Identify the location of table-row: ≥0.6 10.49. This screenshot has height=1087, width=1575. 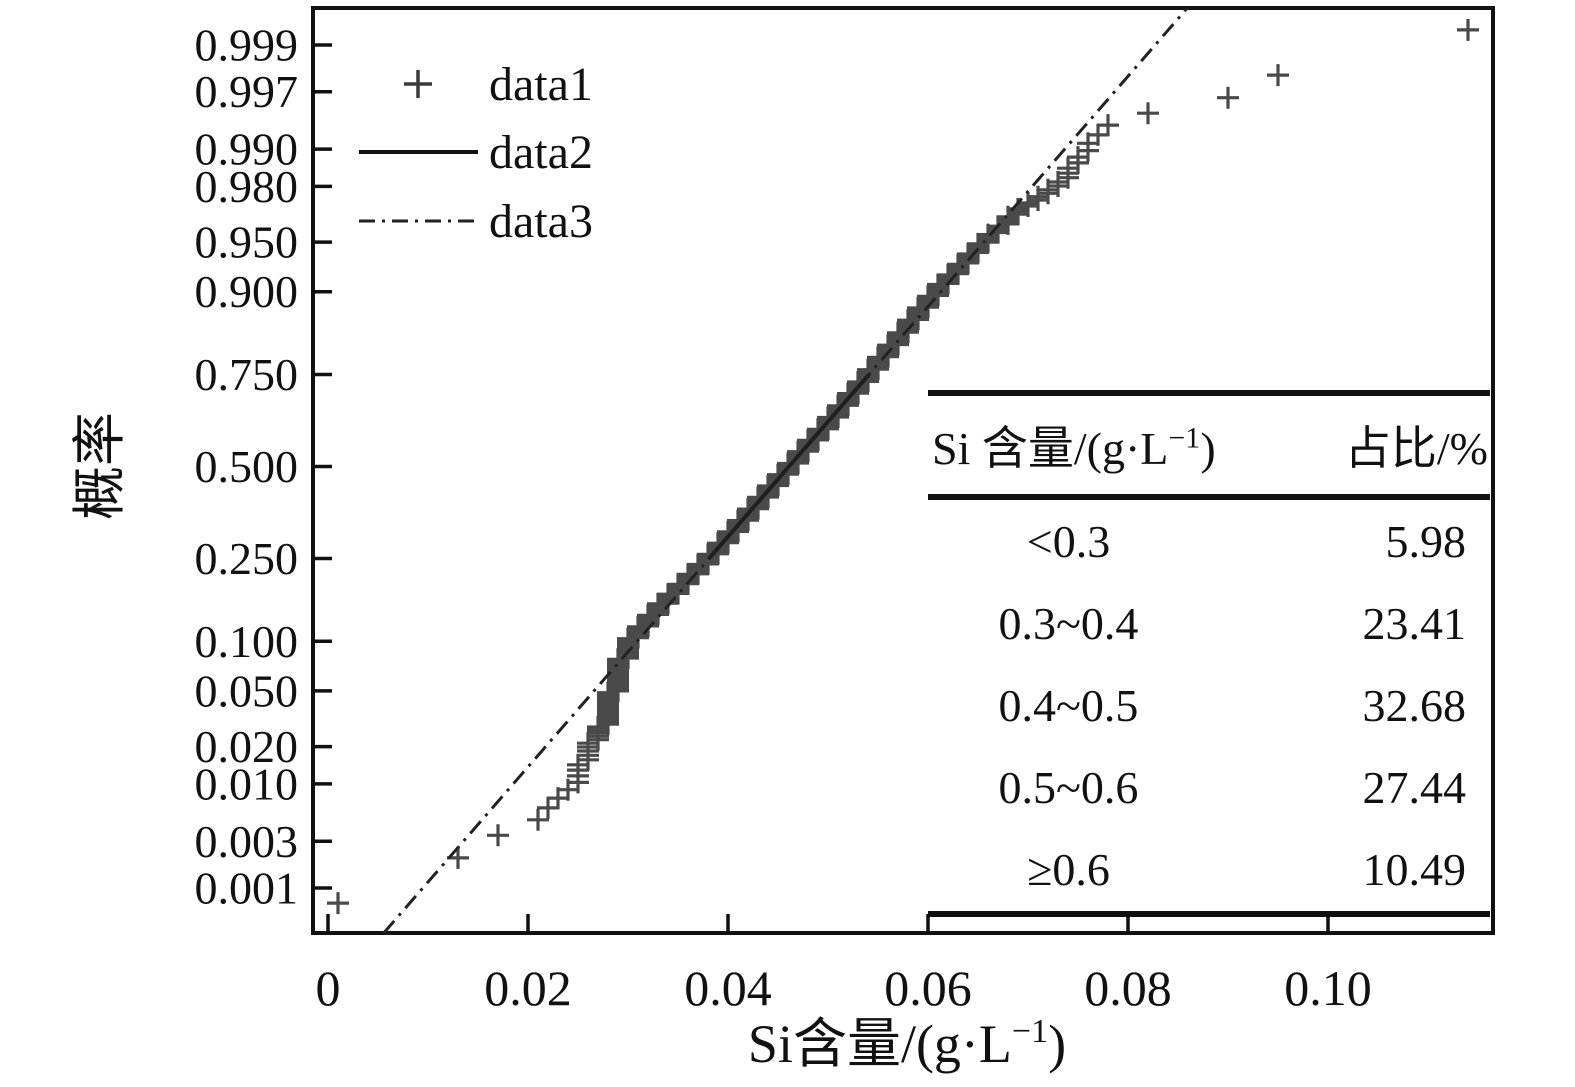
(1209, 870).